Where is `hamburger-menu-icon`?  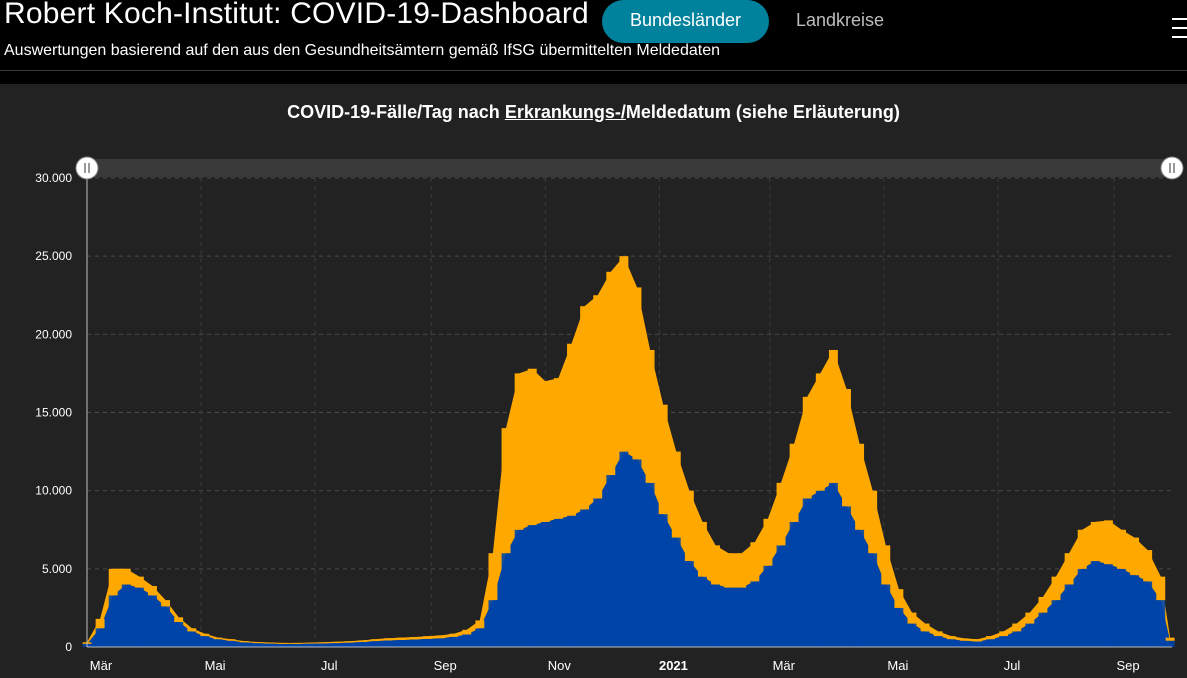 hamburger-menu-icon is located at coordinates (1179, 29).